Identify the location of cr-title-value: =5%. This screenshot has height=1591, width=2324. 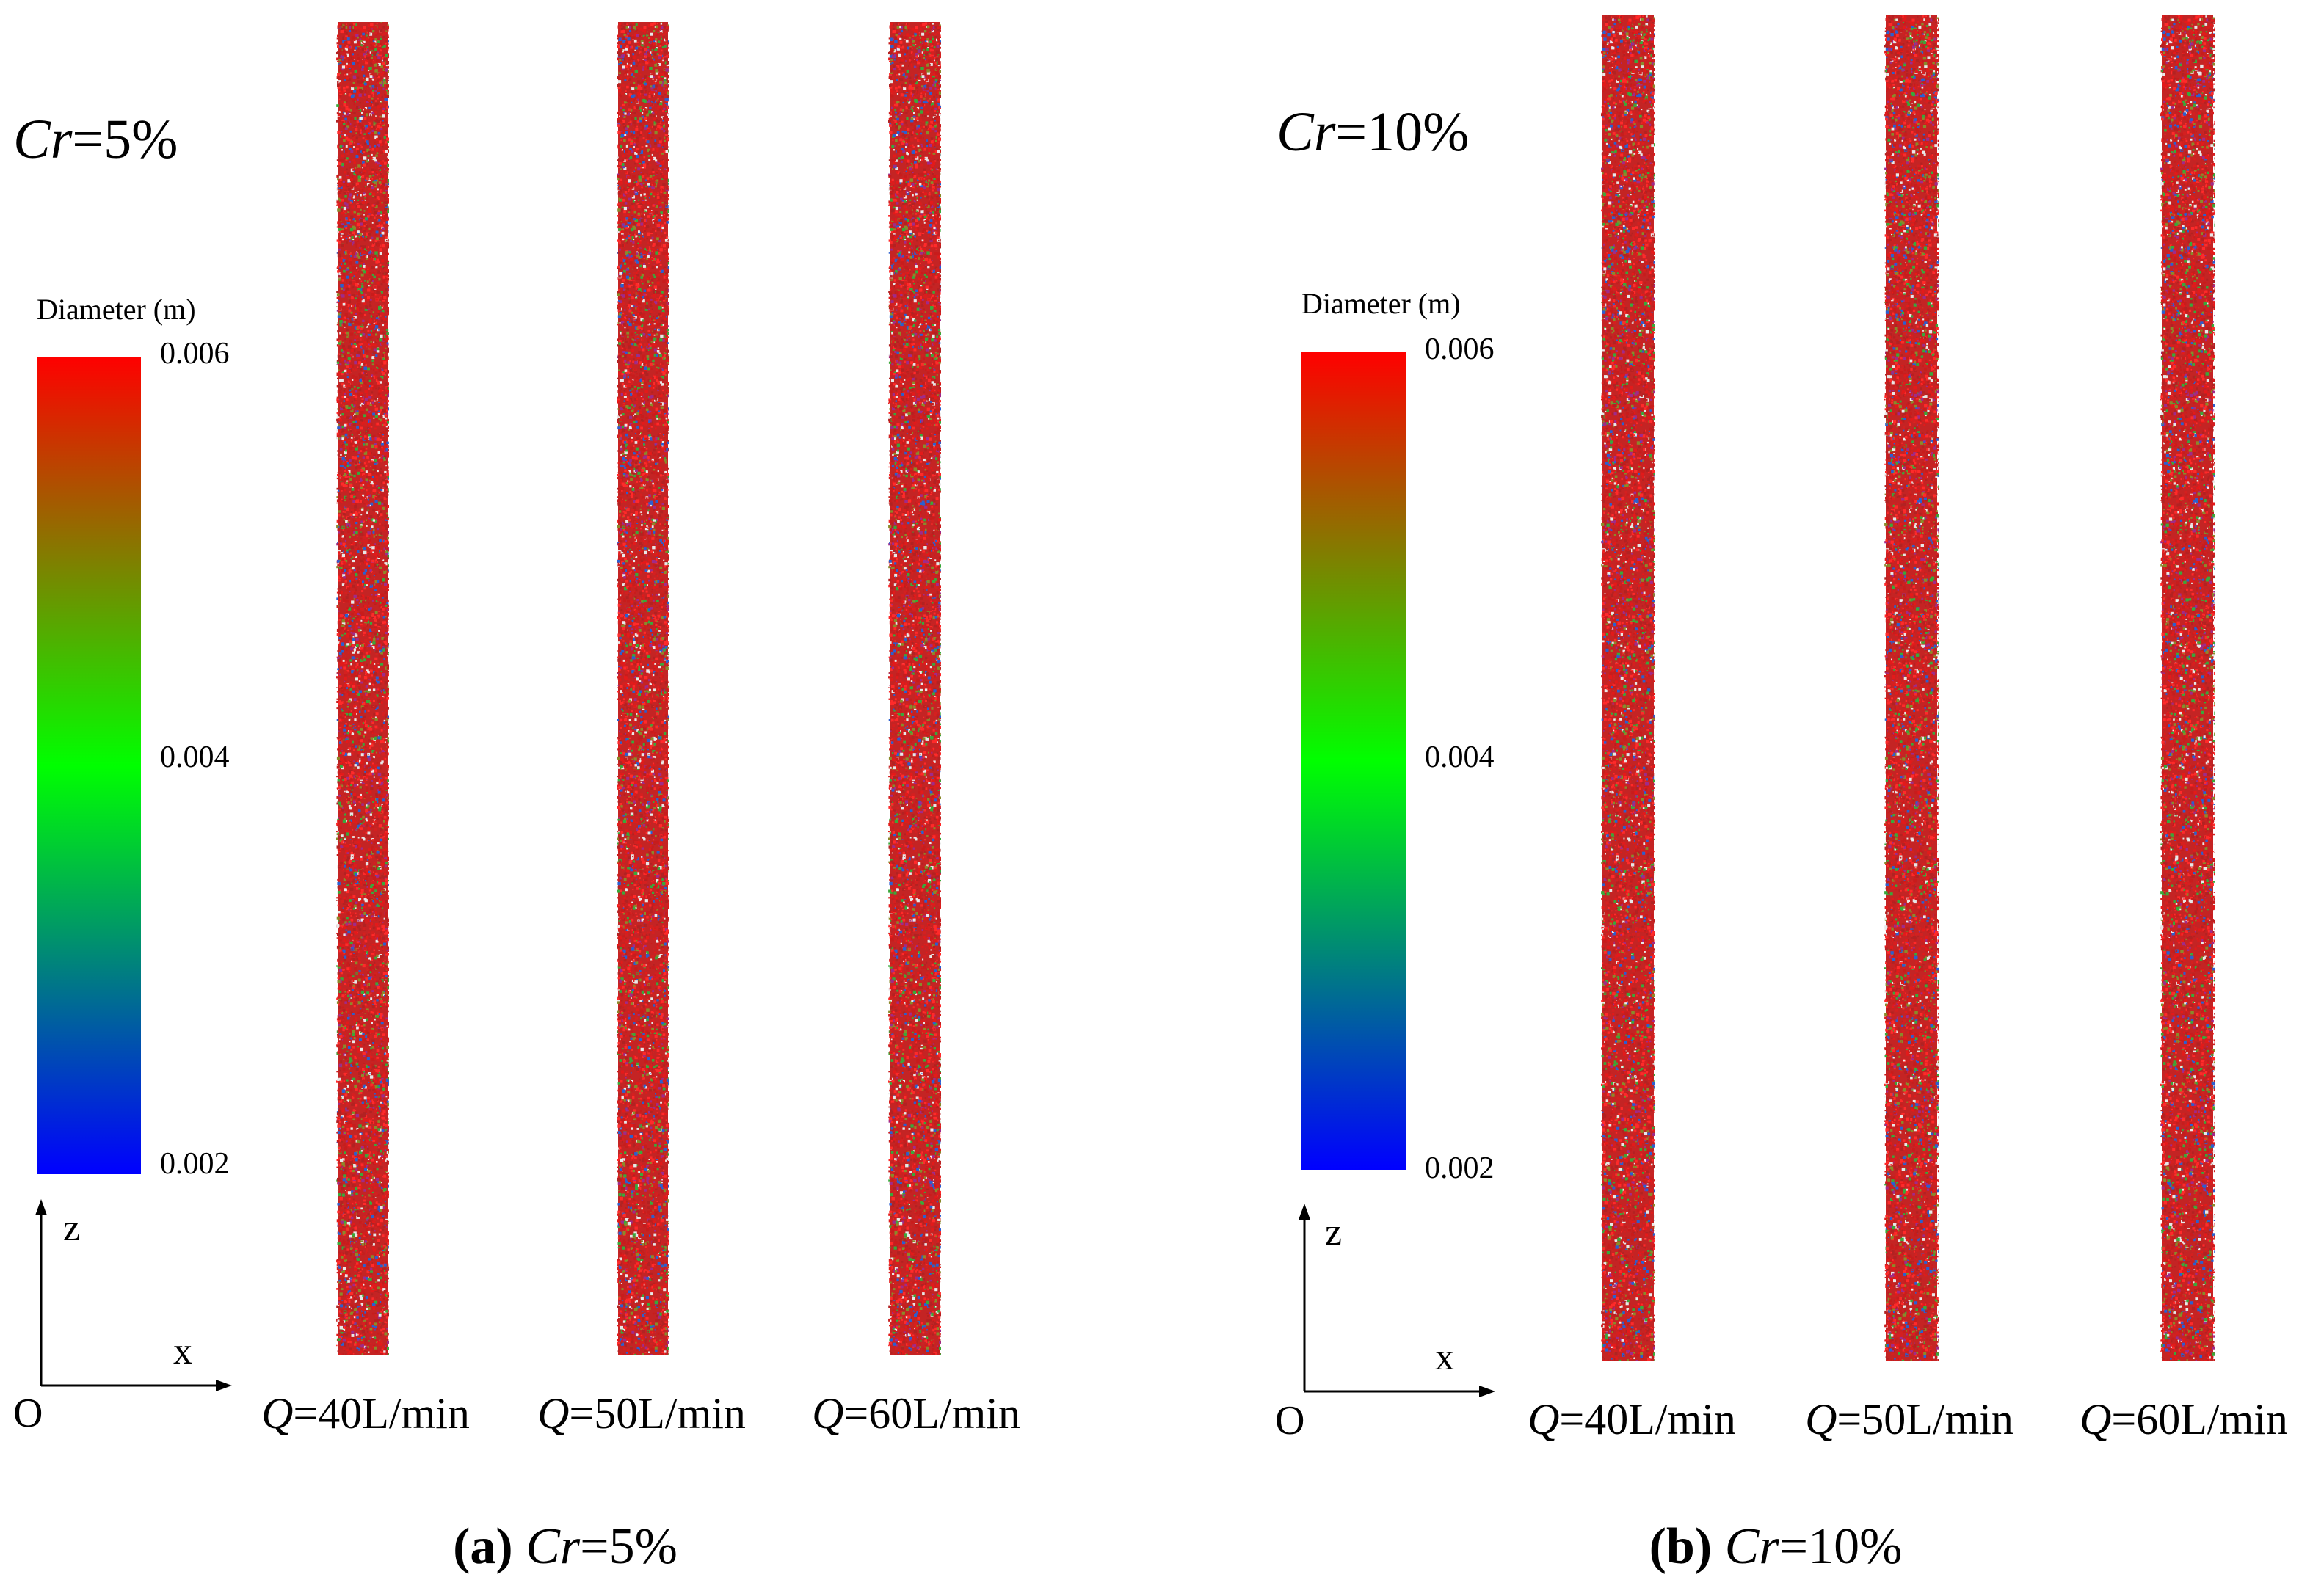
(125, 139).